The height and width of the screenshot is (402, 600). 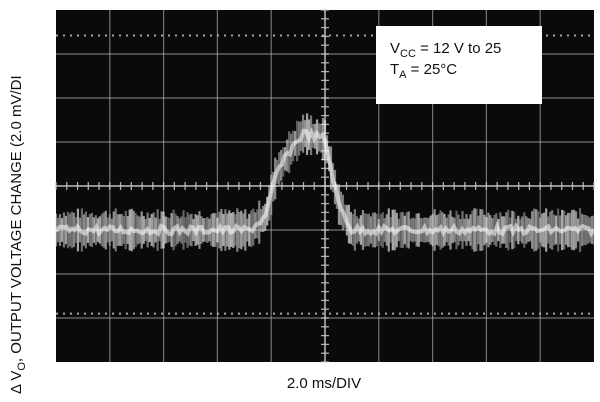 What do you see at coordinates (18, 234) in the screenshot?
I see `y-axis-label: Δ VO, OUTPUT VOLTAGE CHANGE (2.0 mV/DI` at bounding box center [18, 234].